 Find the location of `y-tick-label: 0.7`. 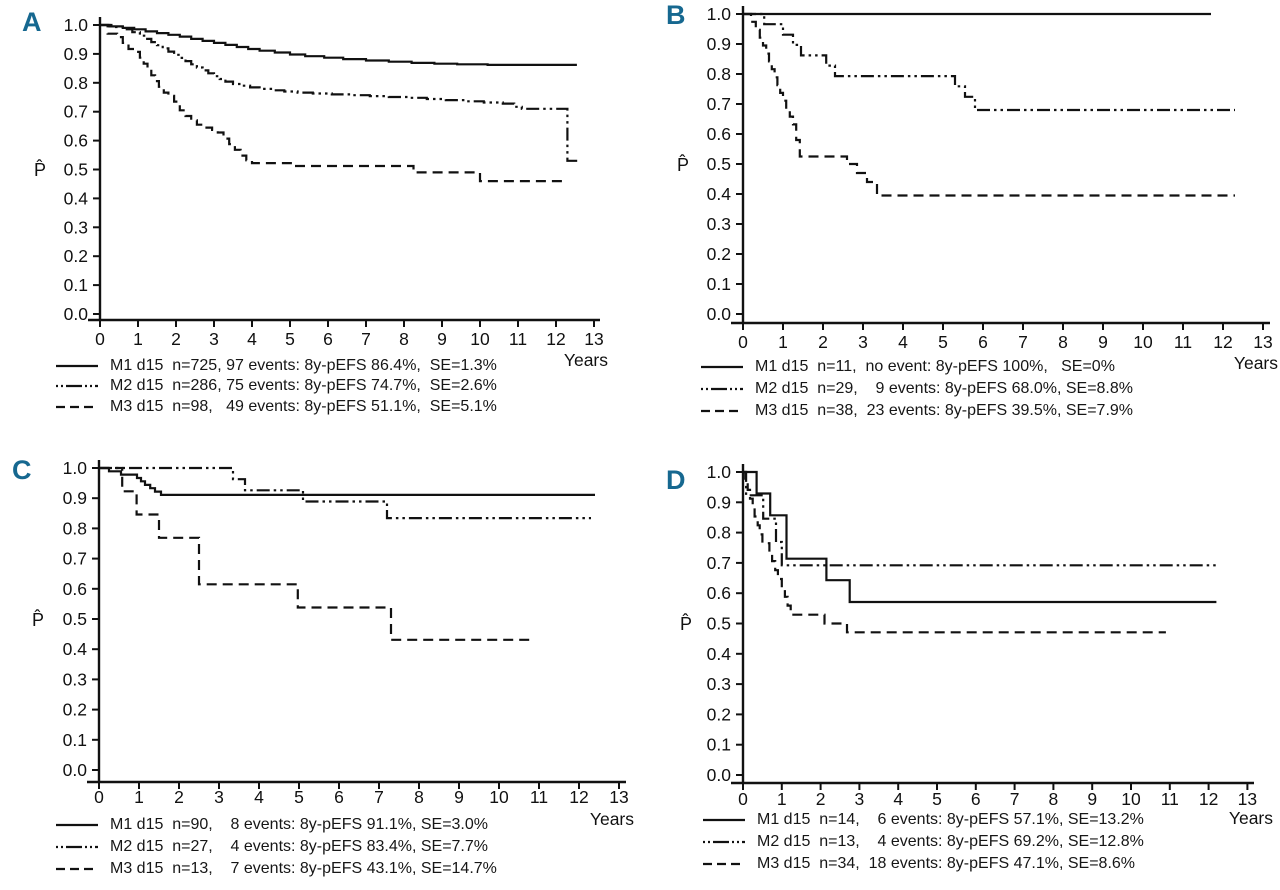

y-tick-label: 0.7 is located at coordinates (75, 559).